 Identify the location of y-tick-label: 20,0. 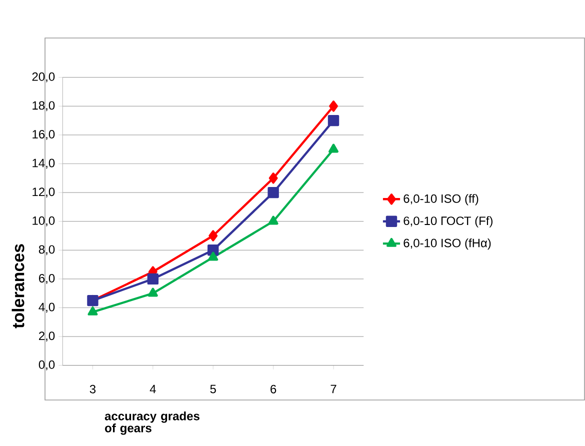
(43, 77).